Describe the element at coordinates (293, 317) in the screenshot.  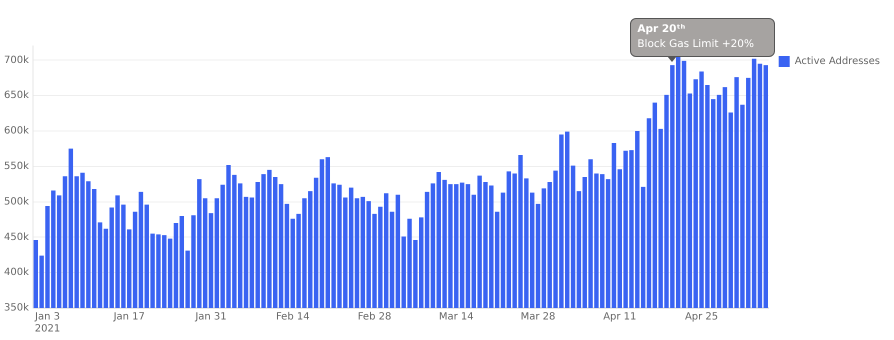
I see `x-tick-label: Feb 14` at that location.